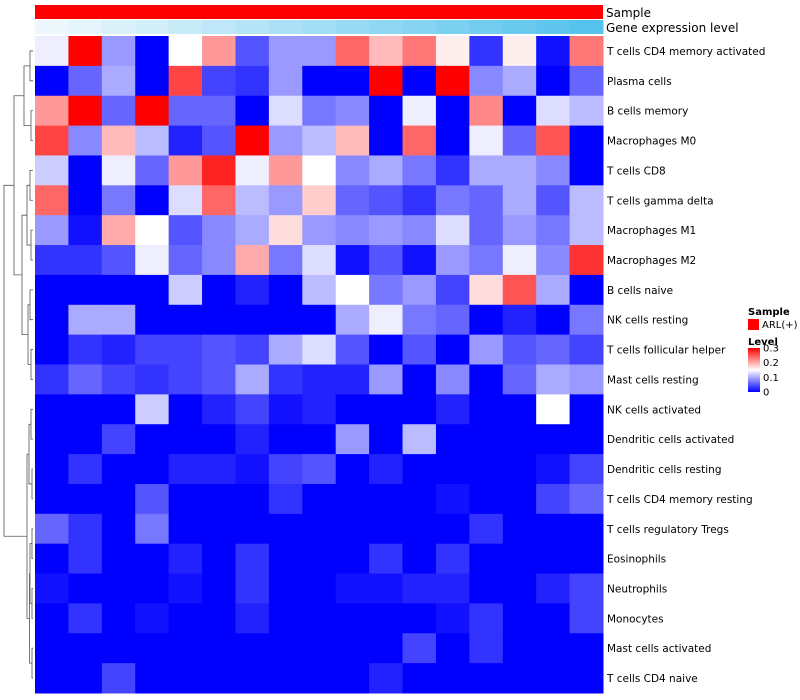 The image size is (800, 700). What do you see at coordinates (651, 231) in the screenshot?
I see `row-label: Macrophages M1` at bounding box center [651, 231].